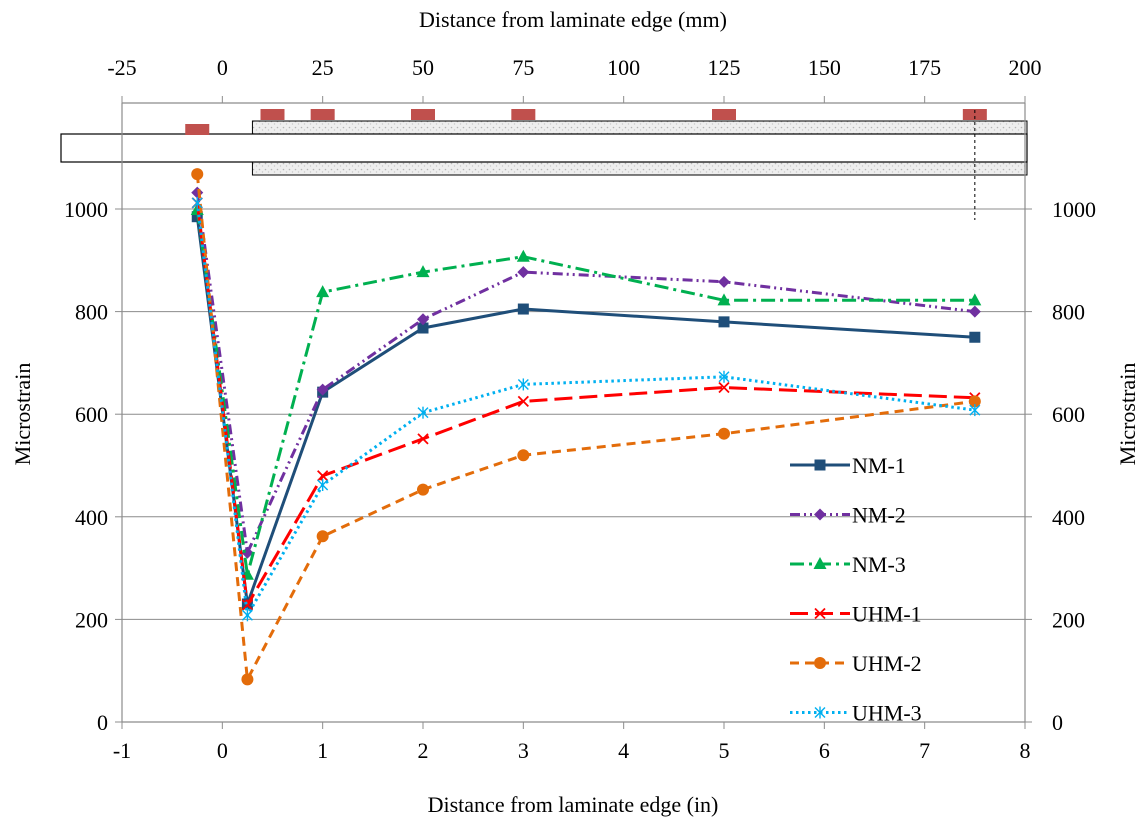  Describe the element at coordinates (91, 517) in the screenshot. I see `y-tick-label: 400` at that location.